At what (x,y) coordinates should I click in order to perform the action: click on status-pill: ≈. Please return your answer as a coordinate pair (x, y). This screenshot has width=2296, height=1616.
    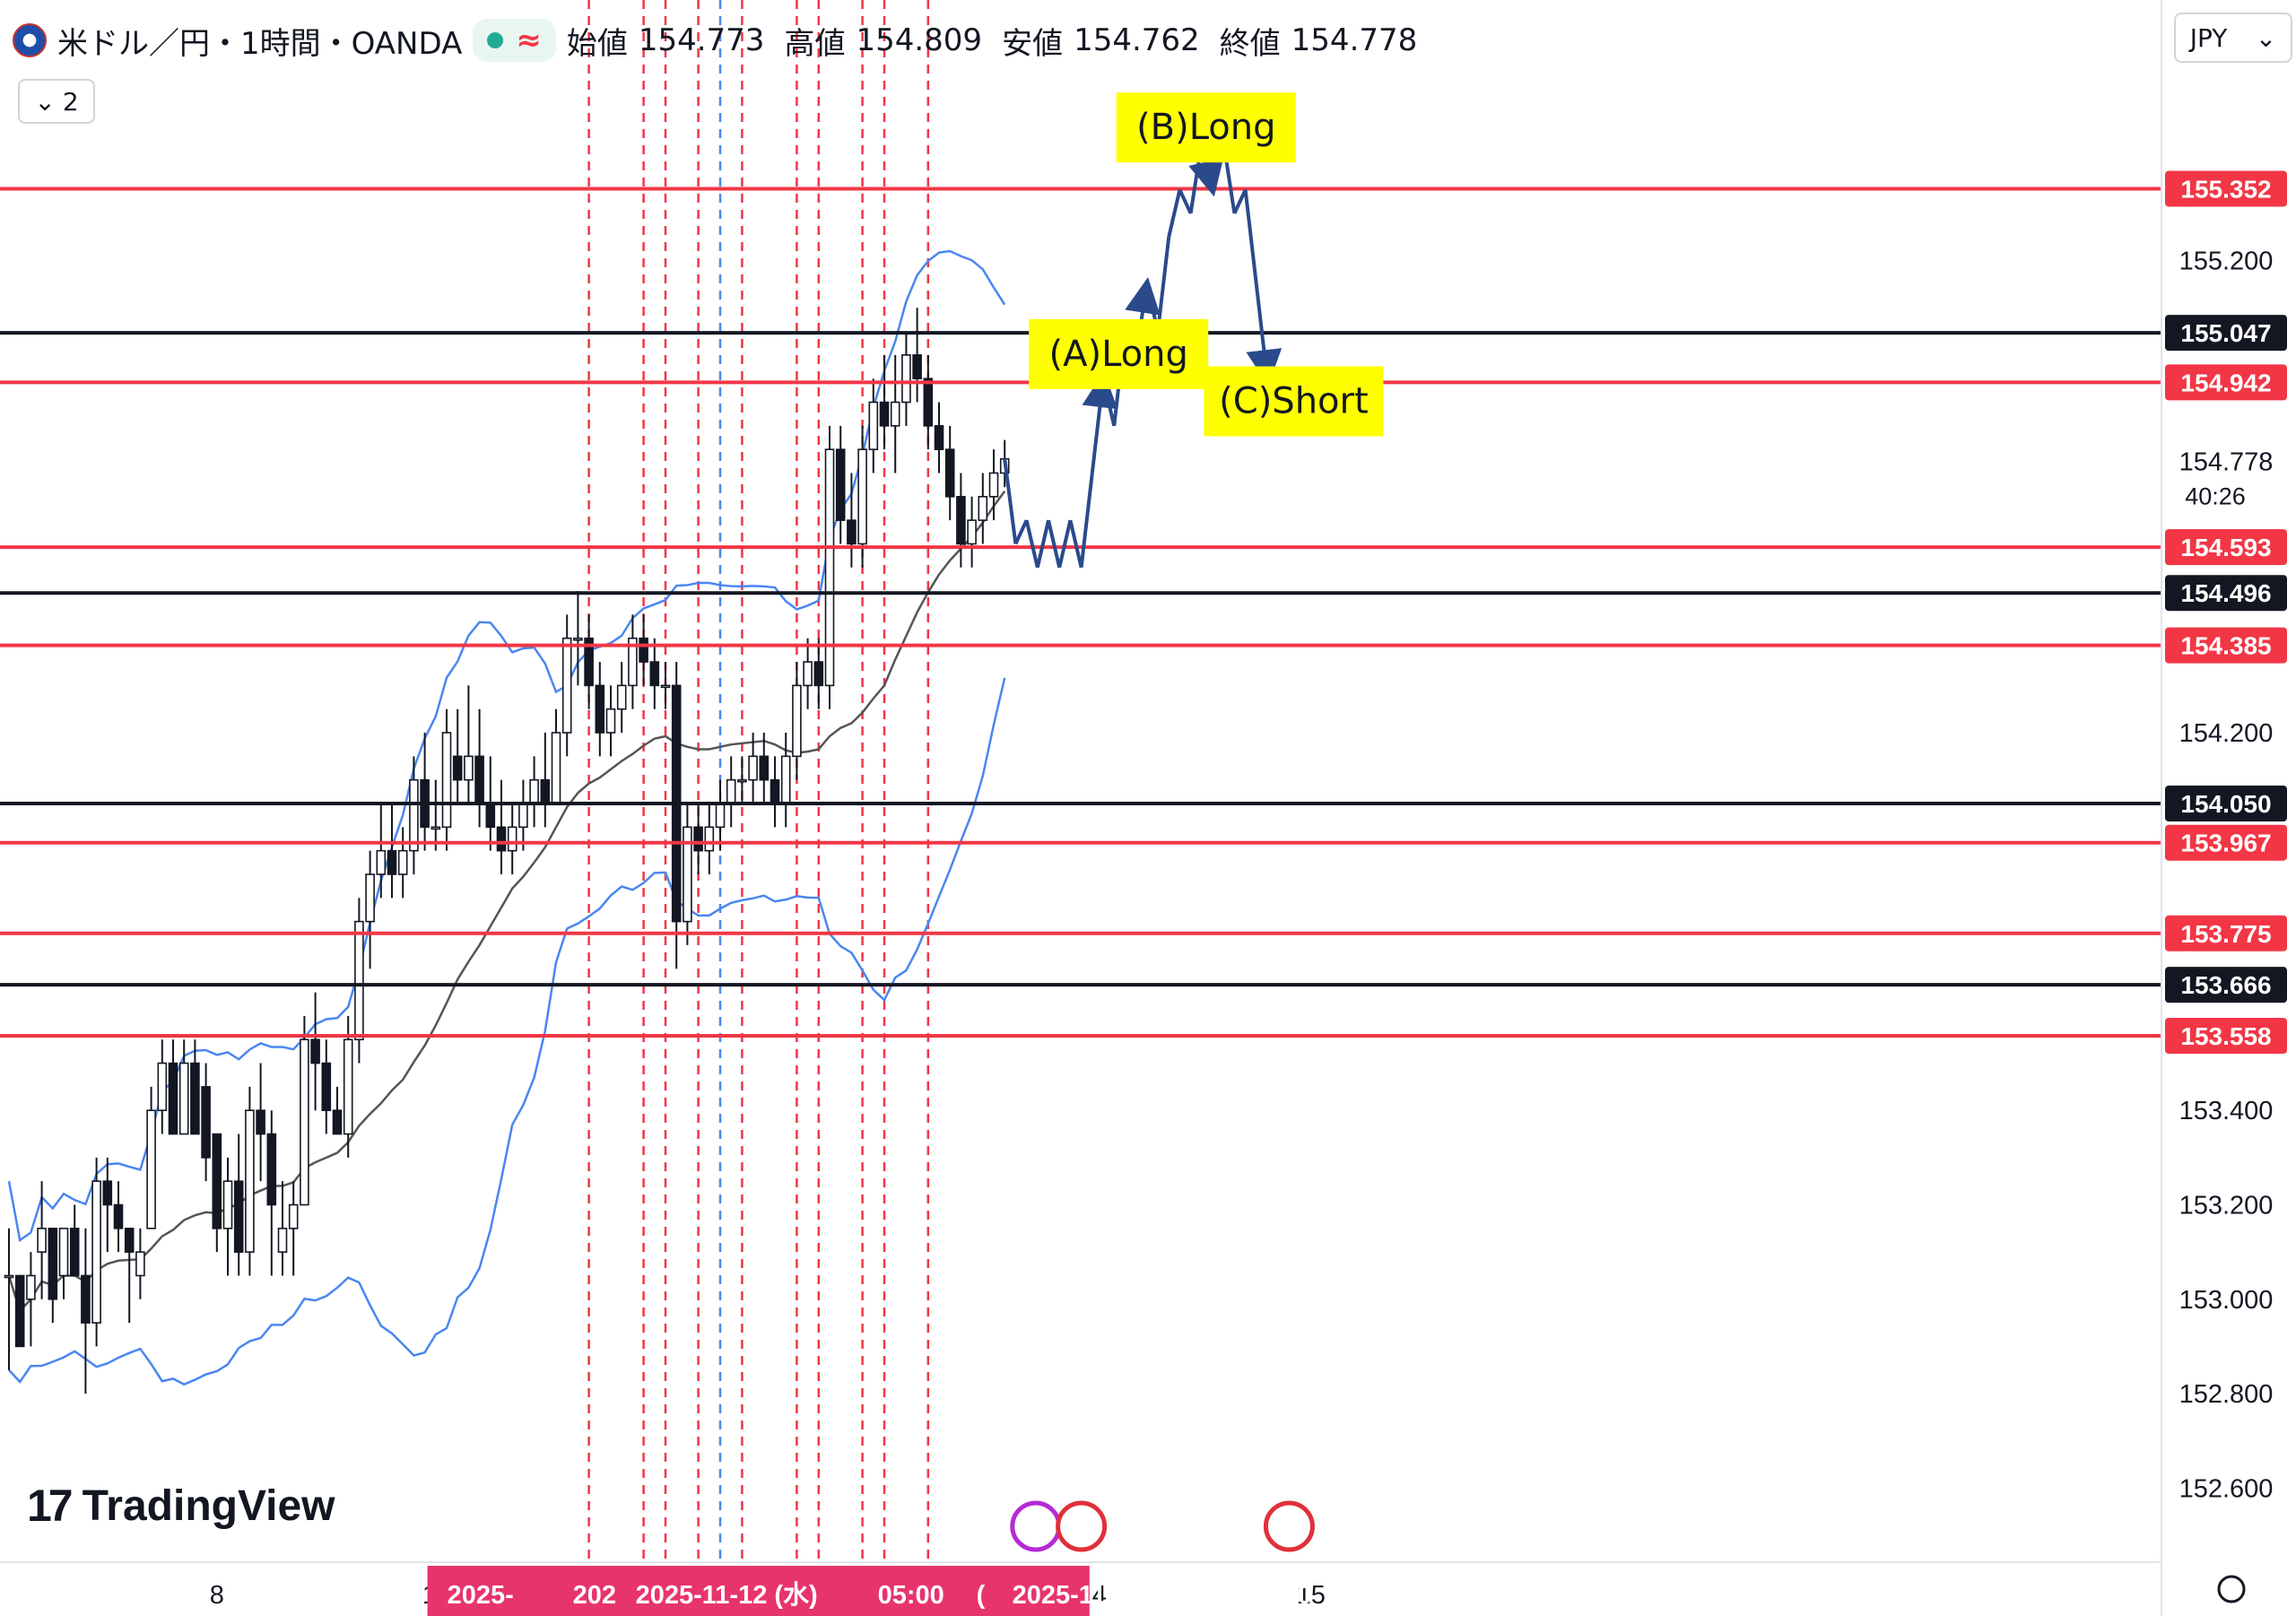
    Looking at the image, I should click on (514, 40).